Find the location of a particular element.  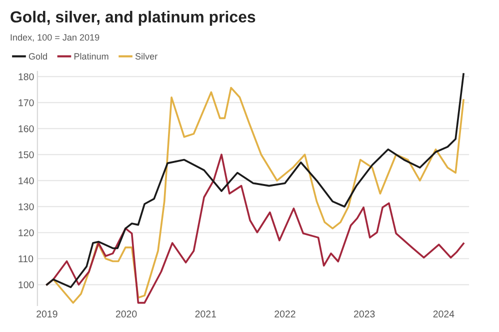

legend-label: Gold is located at coordinates (37, 56).